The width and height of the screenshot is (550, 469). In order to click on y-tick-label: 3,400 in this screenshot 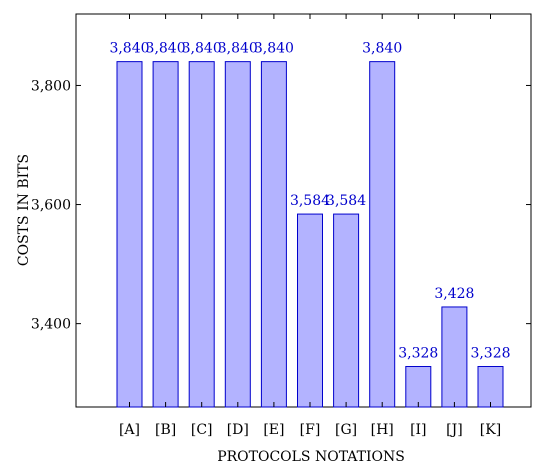, I will do `click(51, 325)`.